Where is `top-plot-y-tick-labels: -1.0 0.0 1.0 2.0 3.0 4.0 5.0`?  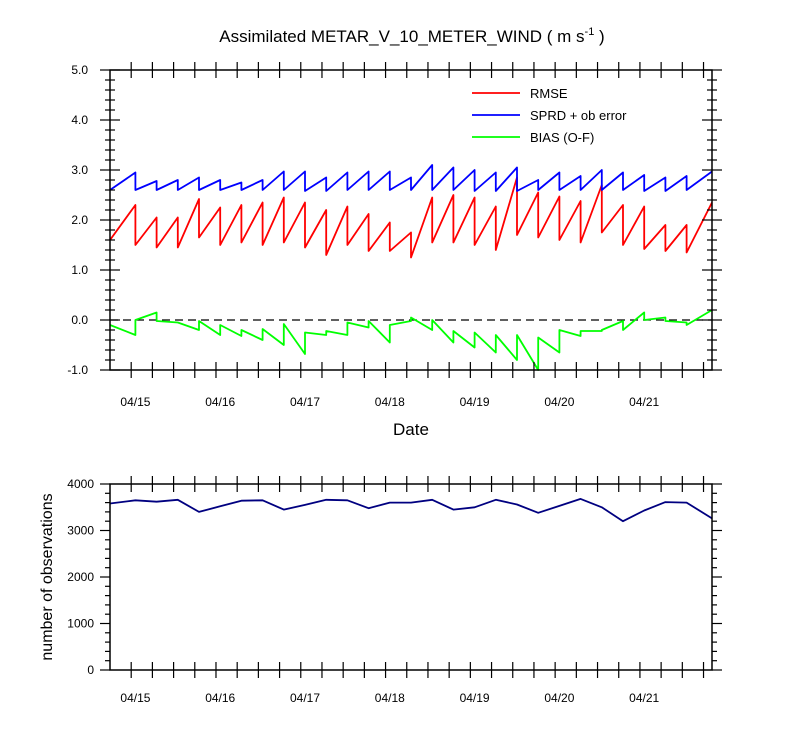
top-plot-y-tick-labels: -1.0 0.0 1.0 2.0 3.0 4.0 5.0 is located at coordinates (77, 220).